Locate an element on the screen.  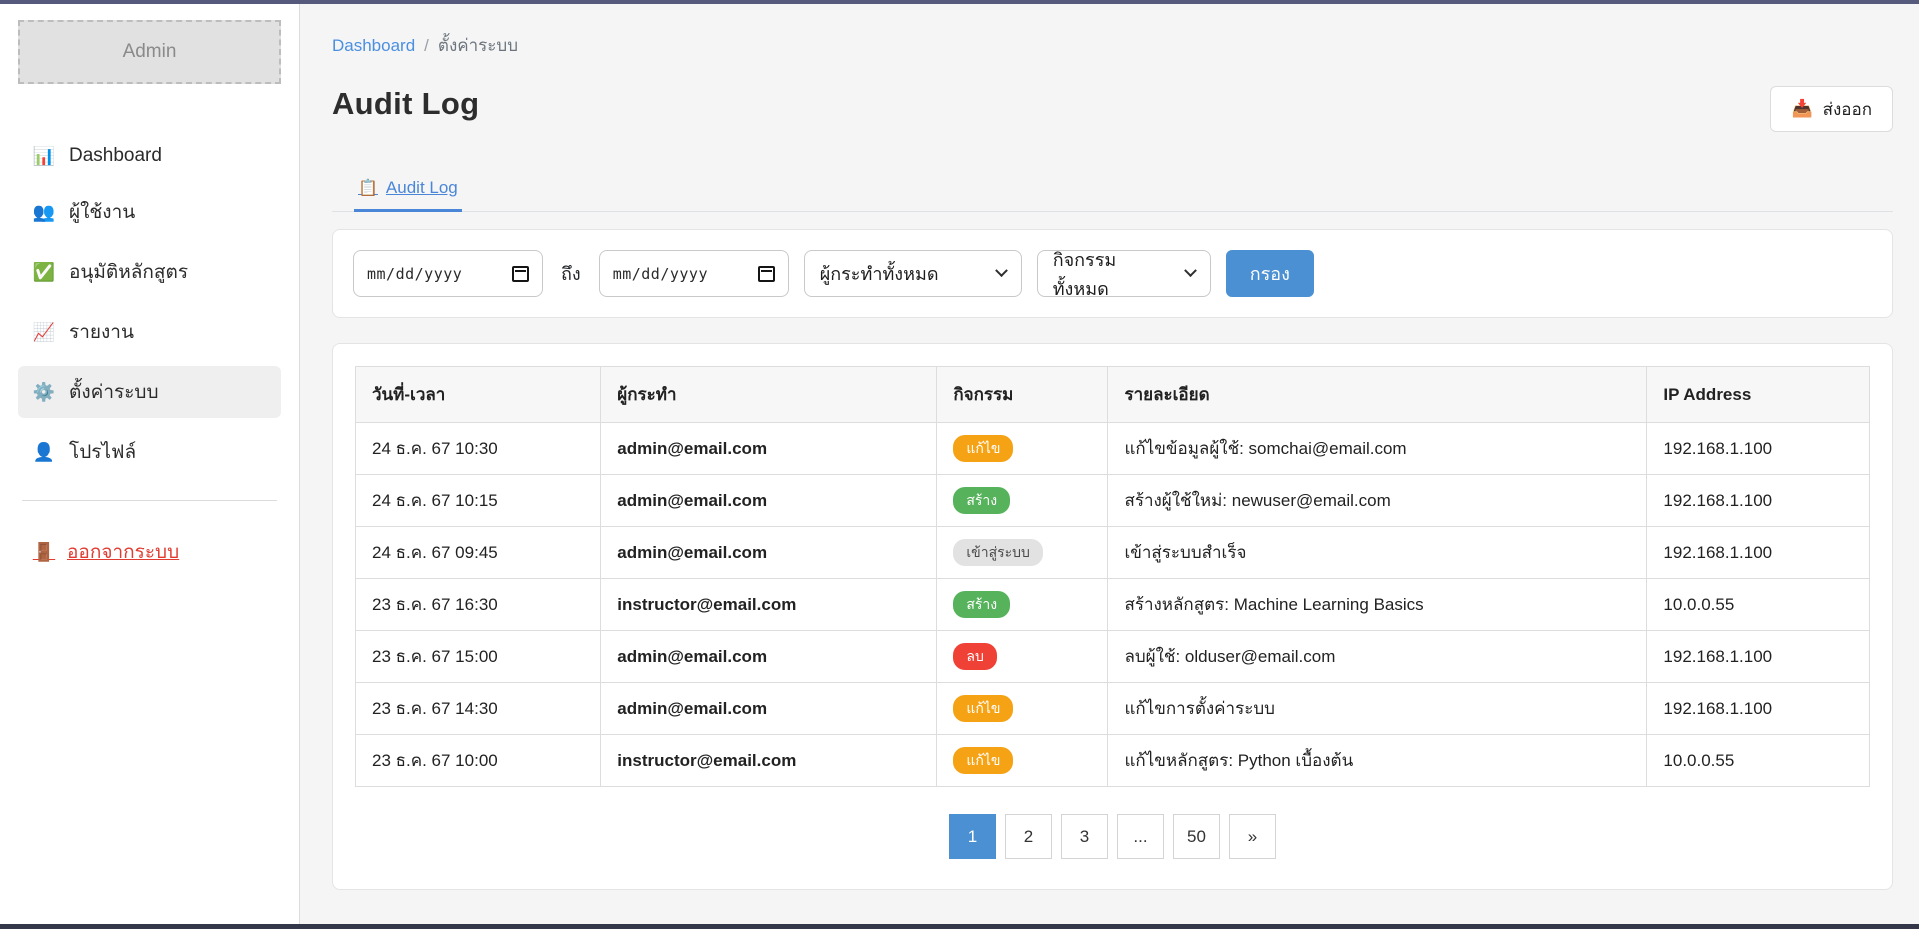
cell-ip: 10.0.0.55 is located at coordinates (1758, 604).